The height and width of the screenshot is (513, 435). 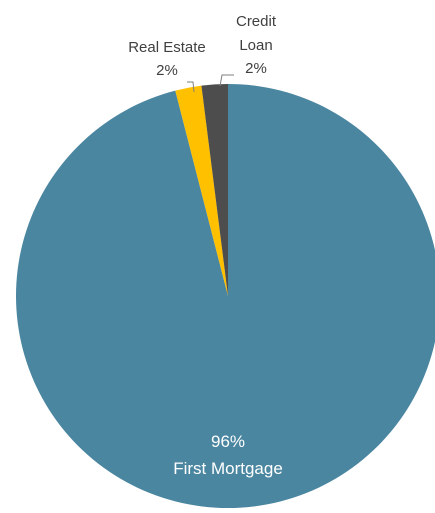 What do you see at coordinates (228, 441) in the screenshot?
I see `data-label-value-first-mortgage: 96%` at bounding box center [228, 441].